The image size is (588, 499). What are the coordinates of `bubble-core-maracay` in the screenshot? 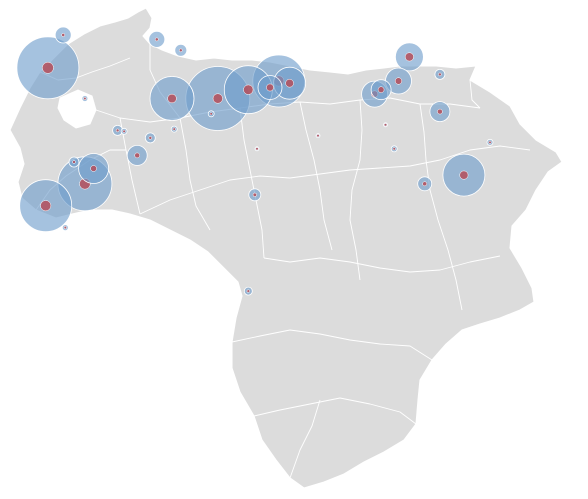 It's located at (248, 89).